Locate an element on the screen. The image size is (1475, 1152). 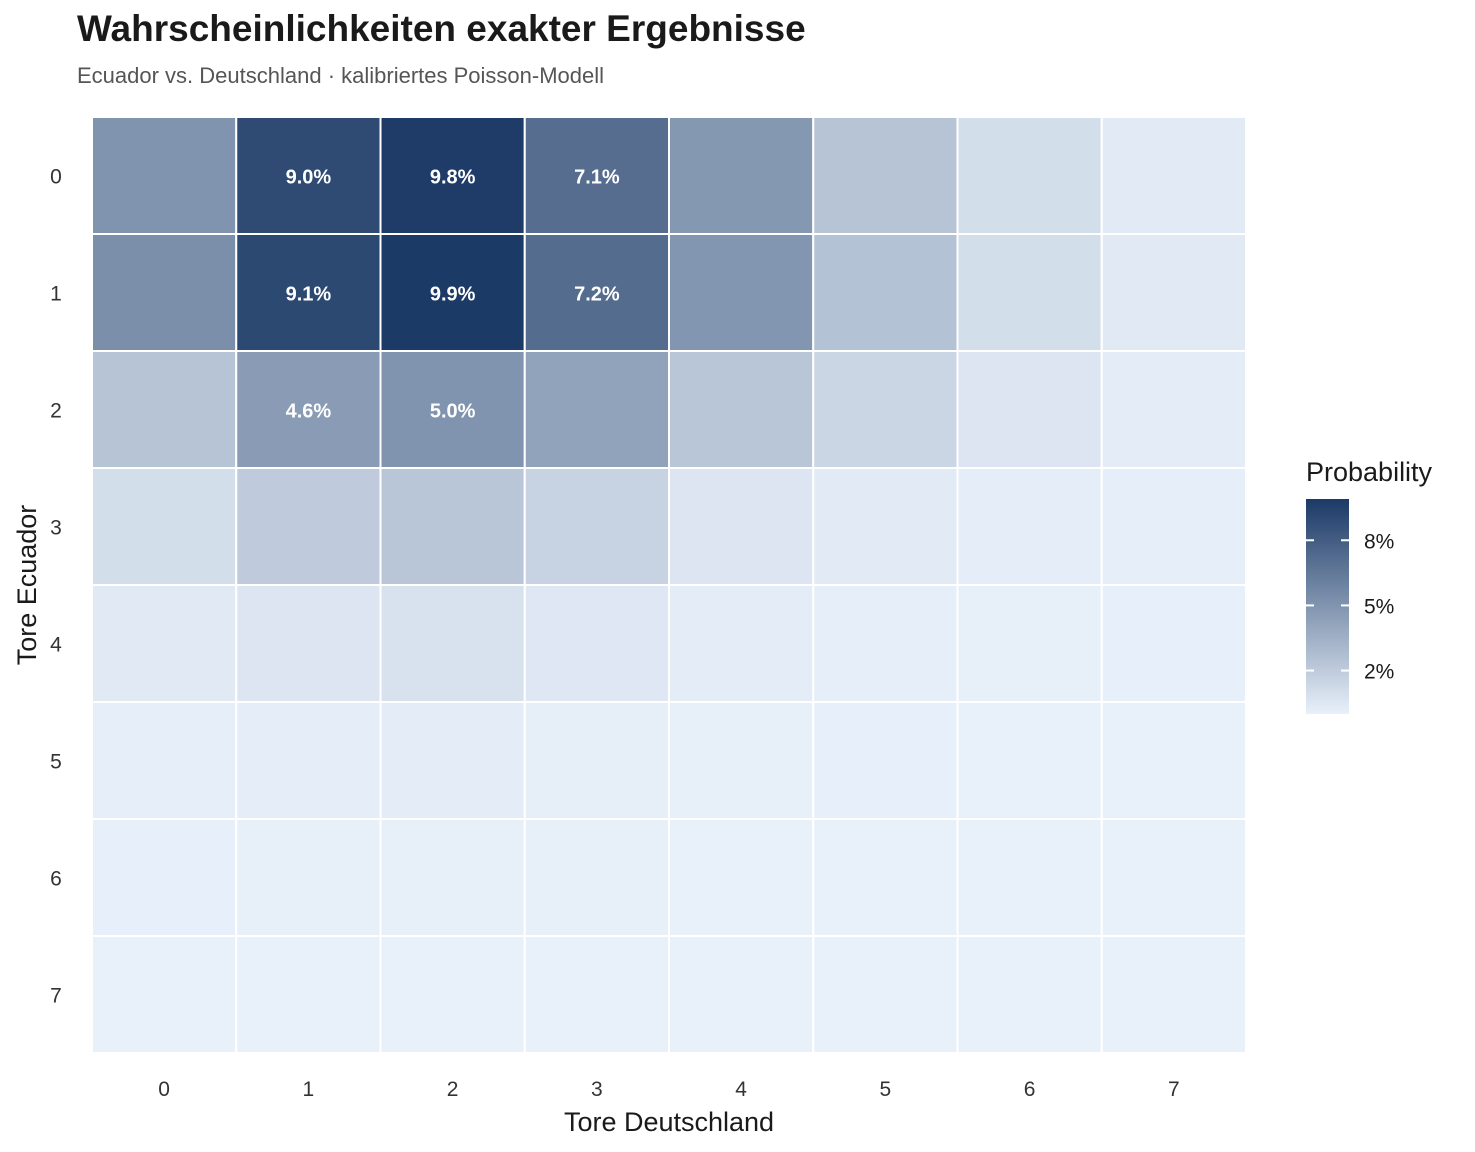
x-tick-label: 2 is located at coordinates (453, 1089).